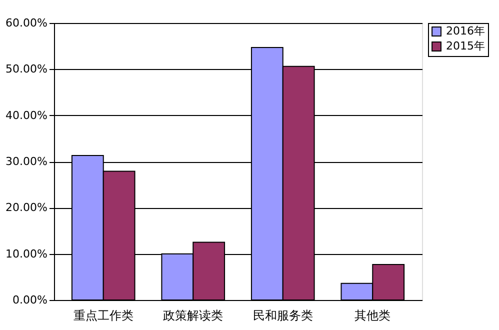  I want to click on y-tick-label: 30.00%, so click(27, 161).